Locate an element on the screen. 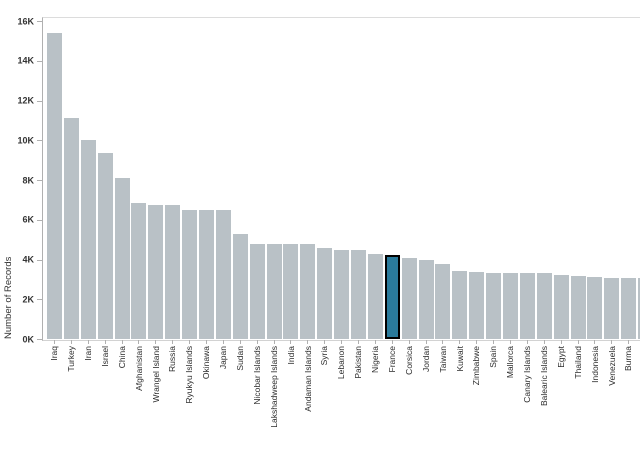 The height and width of the screenshot is (467, 640). bar-spain is located at coordinates (494, 306).